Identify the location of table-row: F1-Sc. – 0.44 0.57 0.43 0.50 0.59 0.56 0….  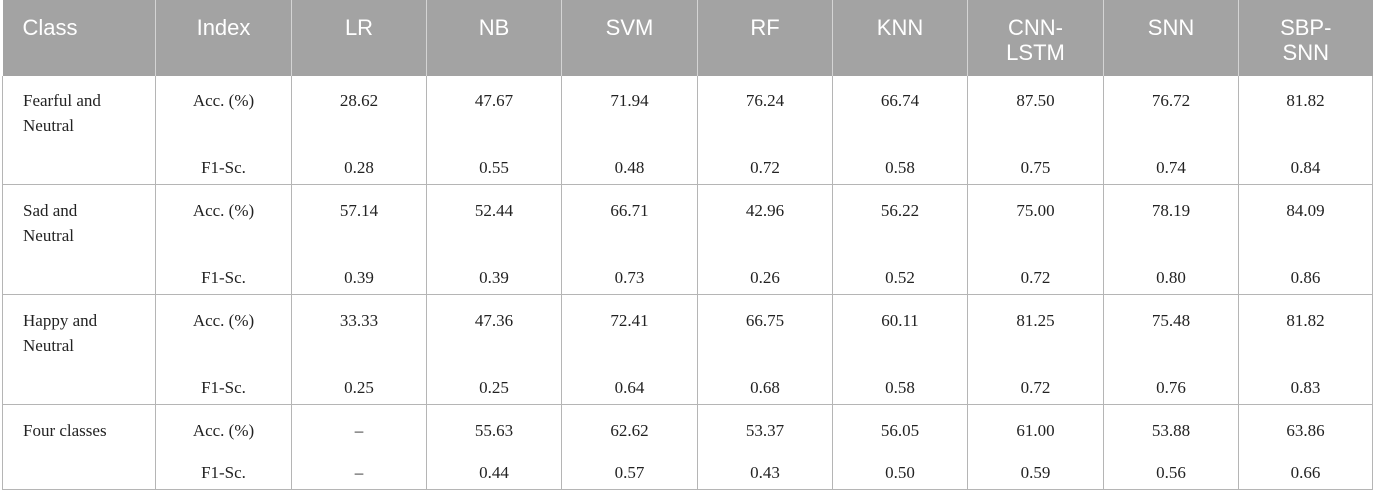
(688, 468).